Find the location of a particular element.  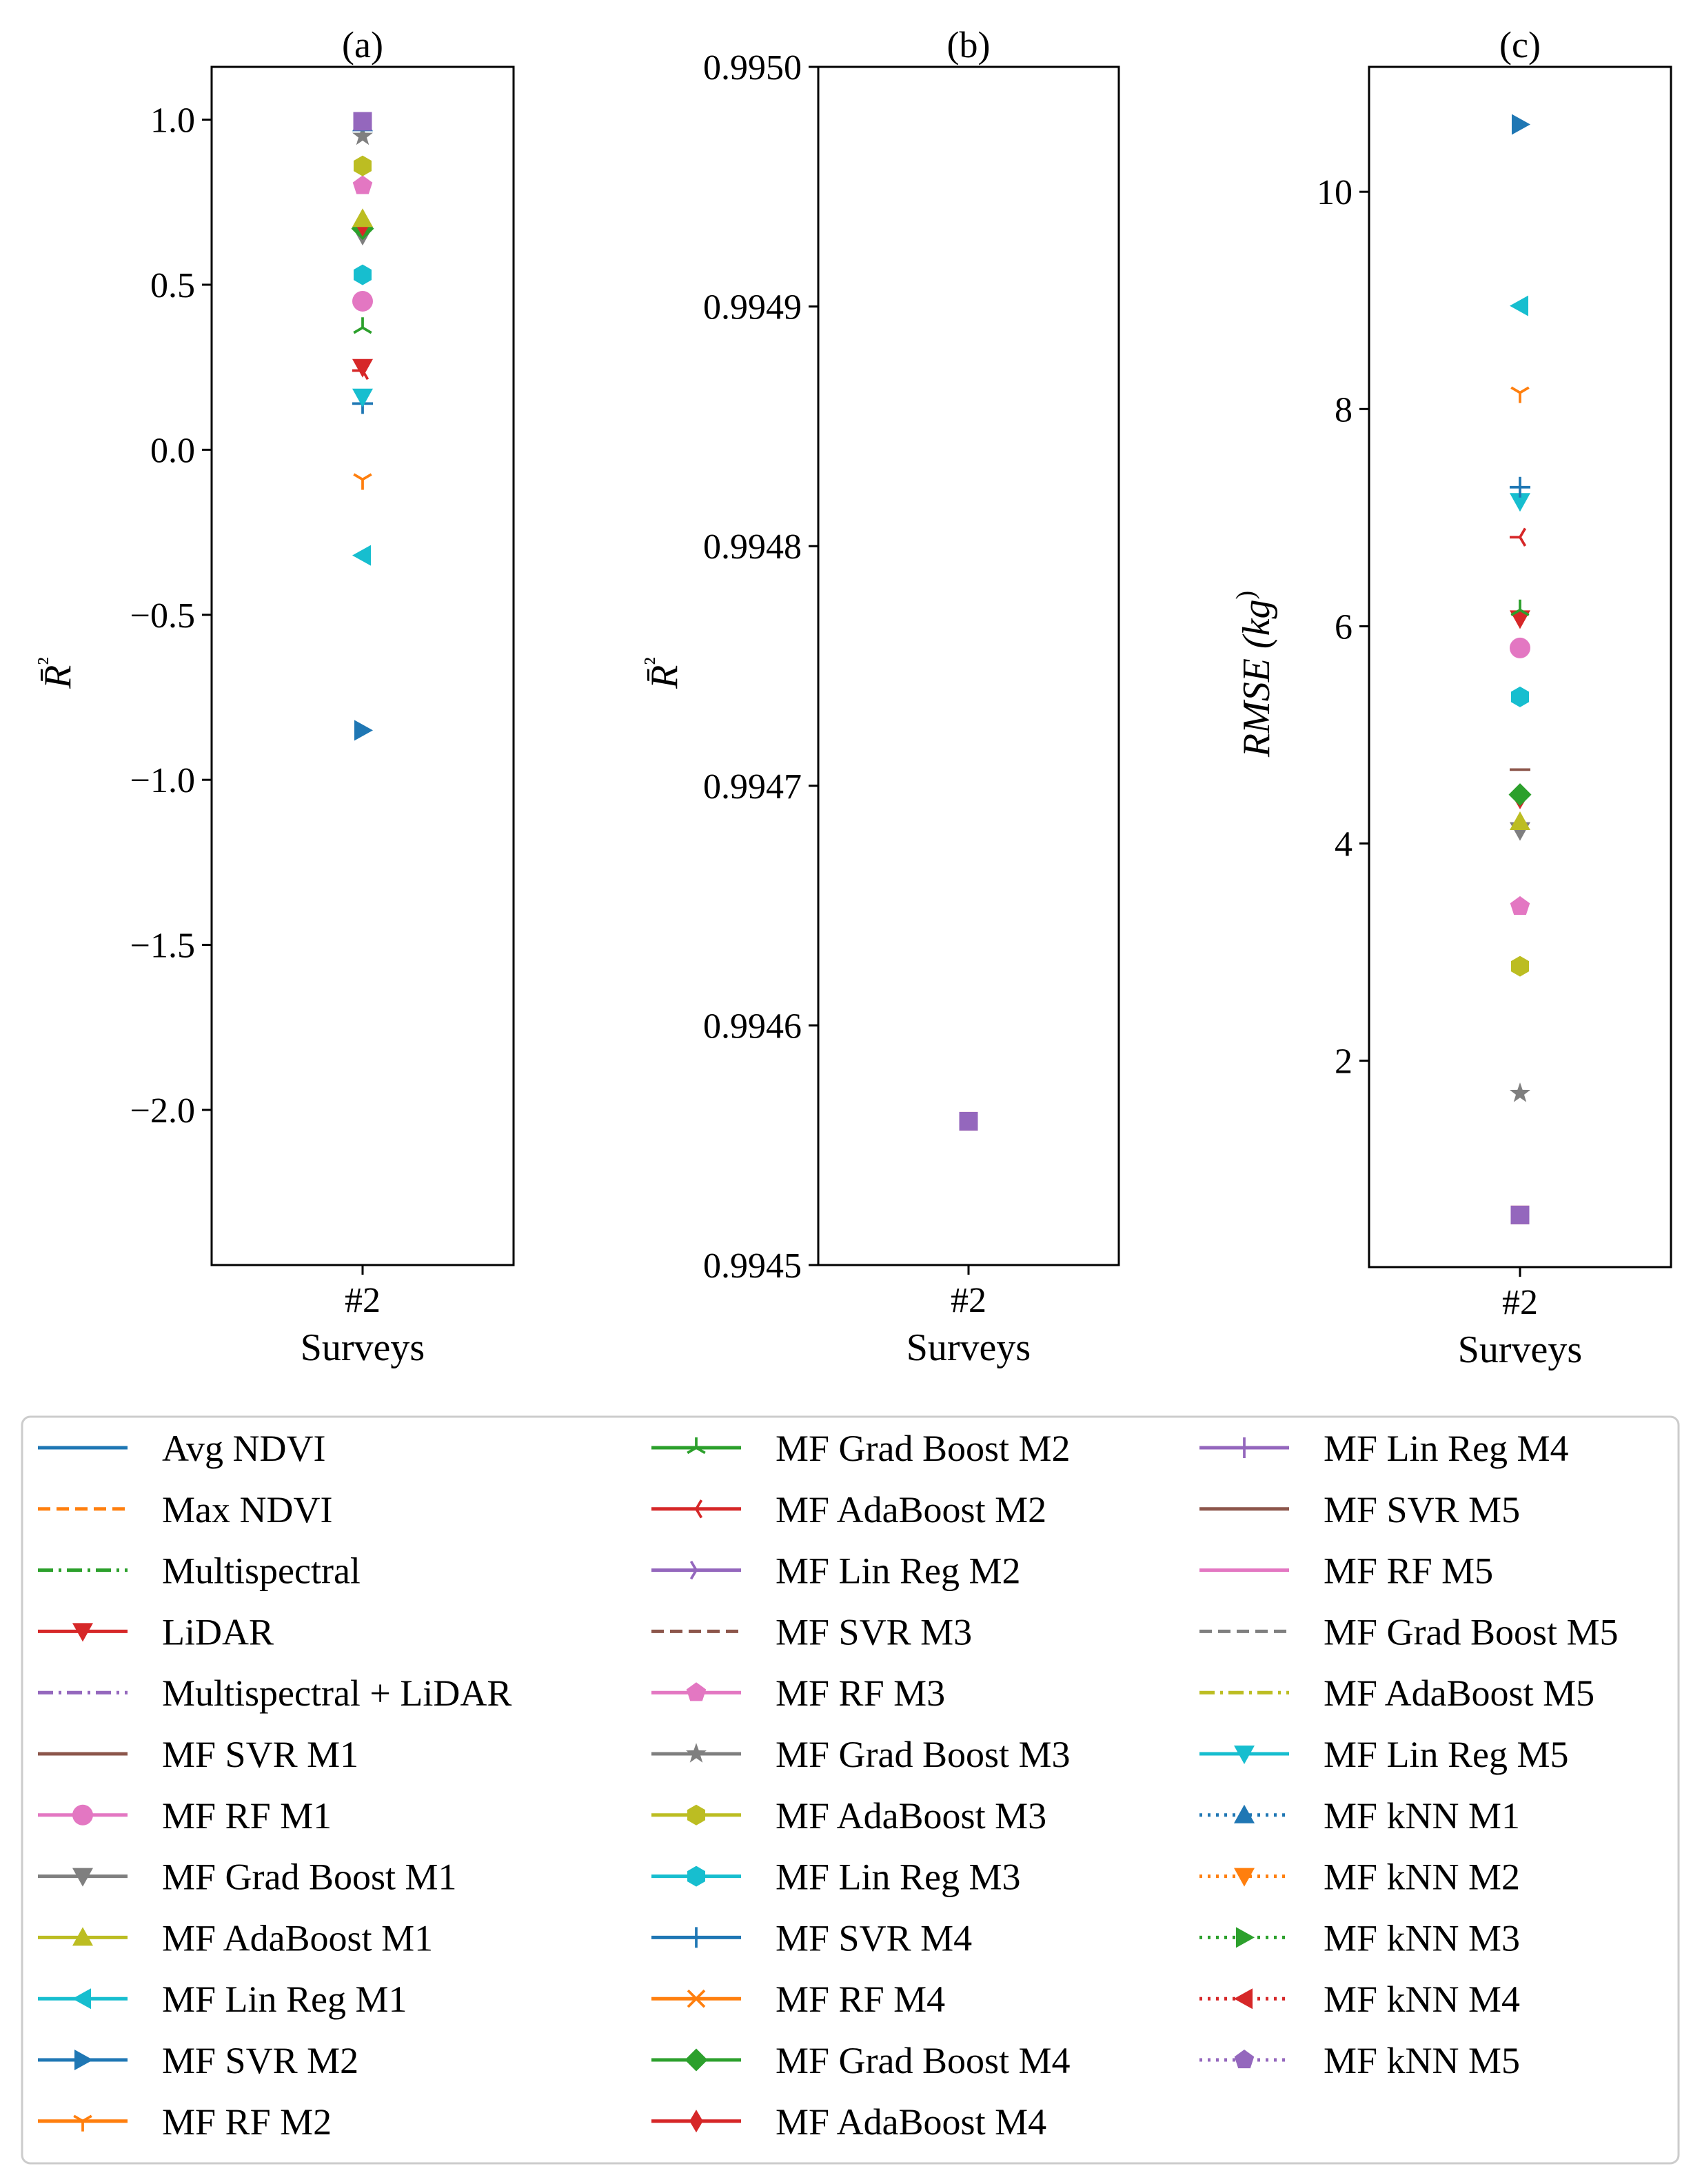

legend-label: MF Lin Reg M3 is located at coordinates (898, 1878).